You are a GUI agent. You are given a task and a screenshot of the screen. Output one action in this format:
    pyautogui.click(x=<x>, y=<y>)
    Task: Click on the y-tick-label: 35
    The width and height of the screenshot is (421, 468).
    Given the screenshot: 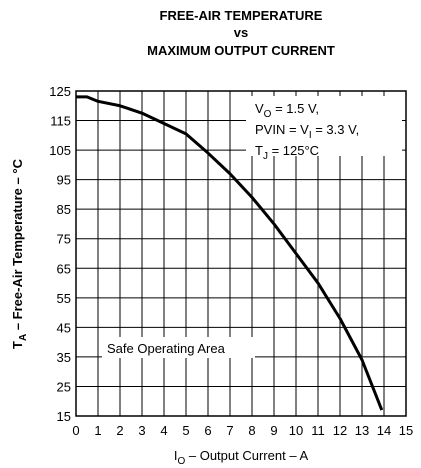 What is the action you would take?
    pyautogui.click(x=64, y=357)
    